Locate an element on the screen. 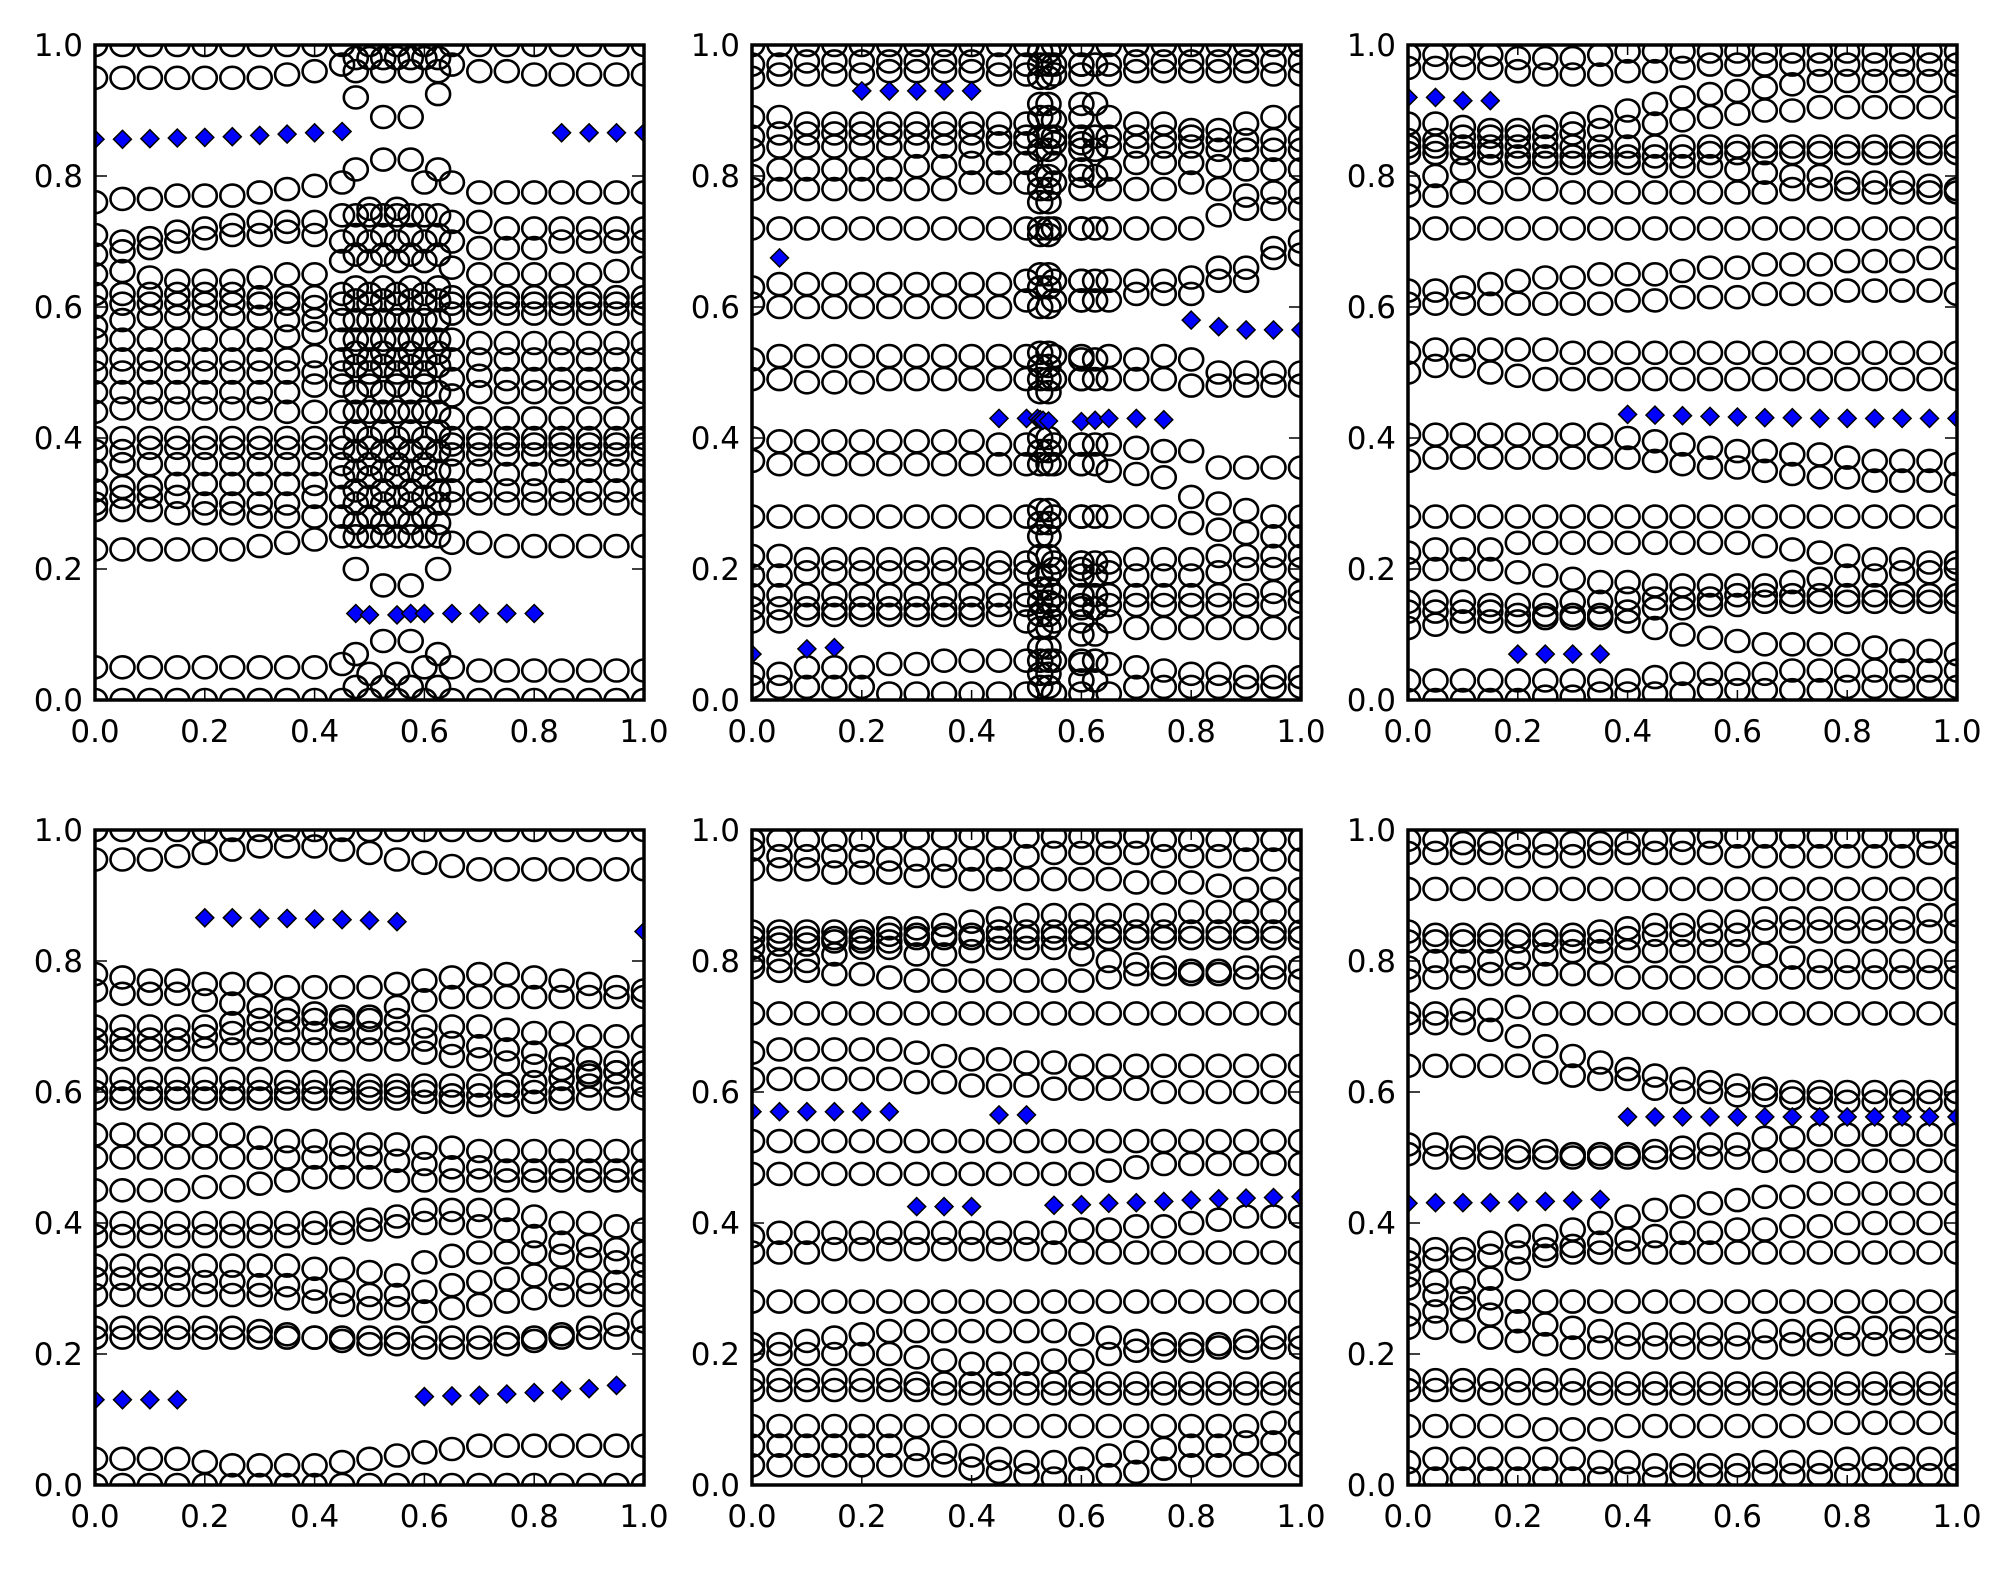 Image resolution: width=2004 pixels, height=1569 pixels. x-tick-label: 0.0 is located at coordinates (751, 732).